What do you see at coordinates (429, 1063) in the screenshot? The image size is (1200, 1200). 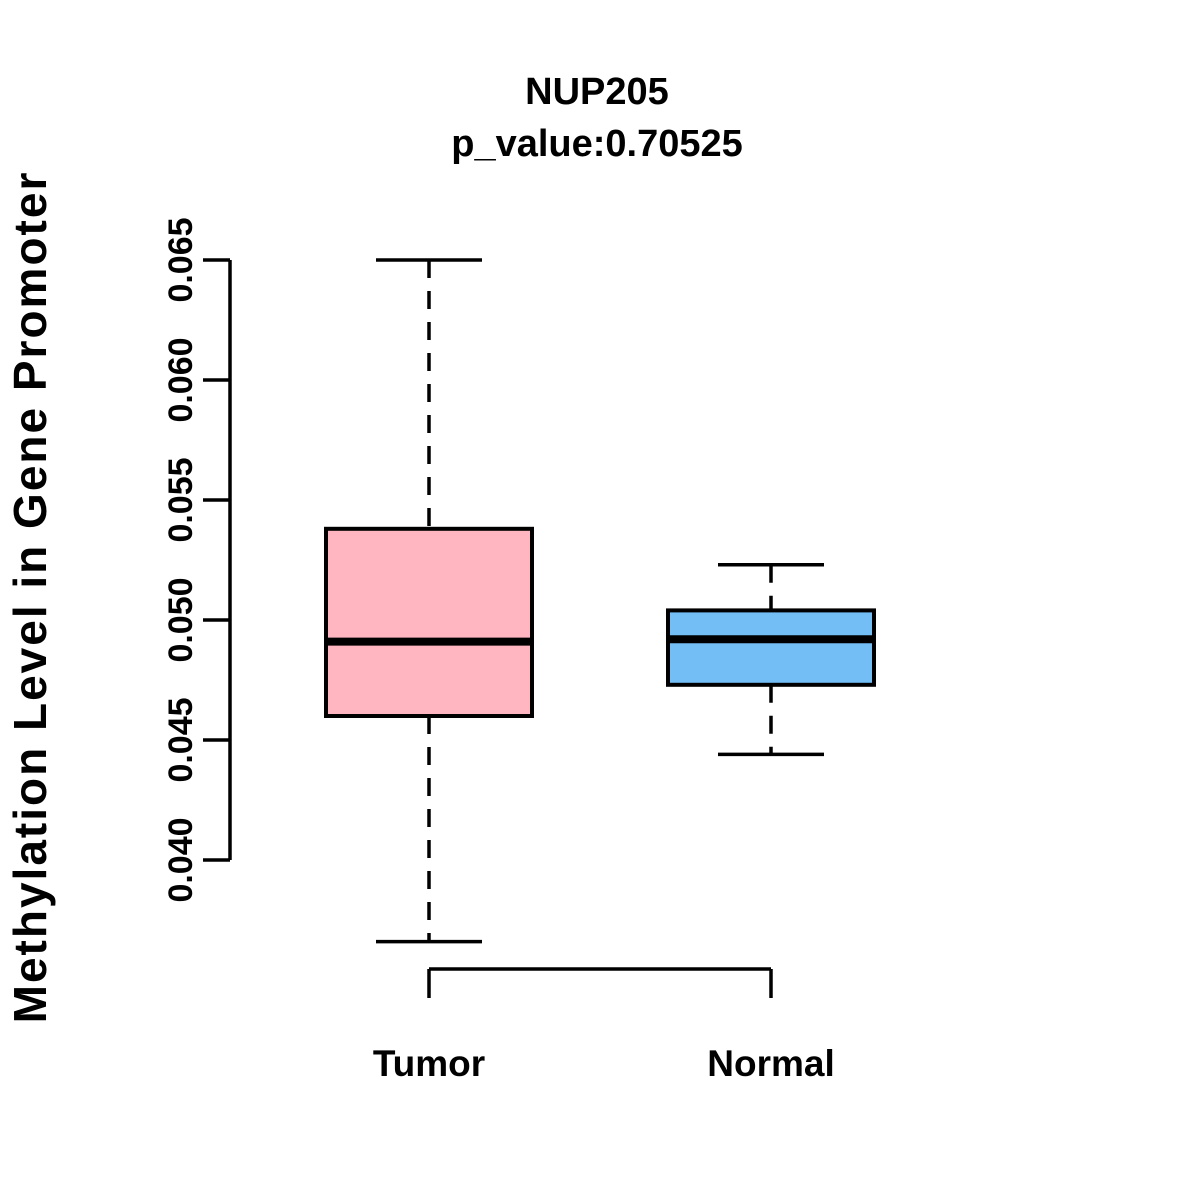 I see `x-tick-label-tumor: Tumor` at bounding box center [429, 1063].